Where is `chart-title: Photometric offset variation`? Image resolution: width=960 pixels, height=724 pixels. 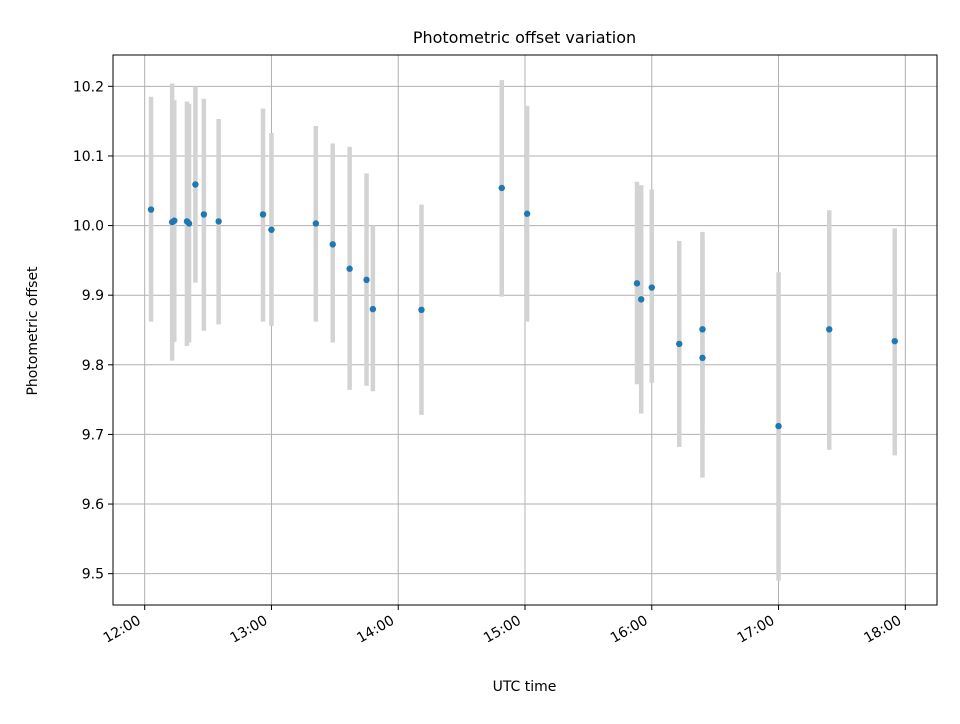 chart-title: Photometric offset variation is located at coordinates (524, 37).